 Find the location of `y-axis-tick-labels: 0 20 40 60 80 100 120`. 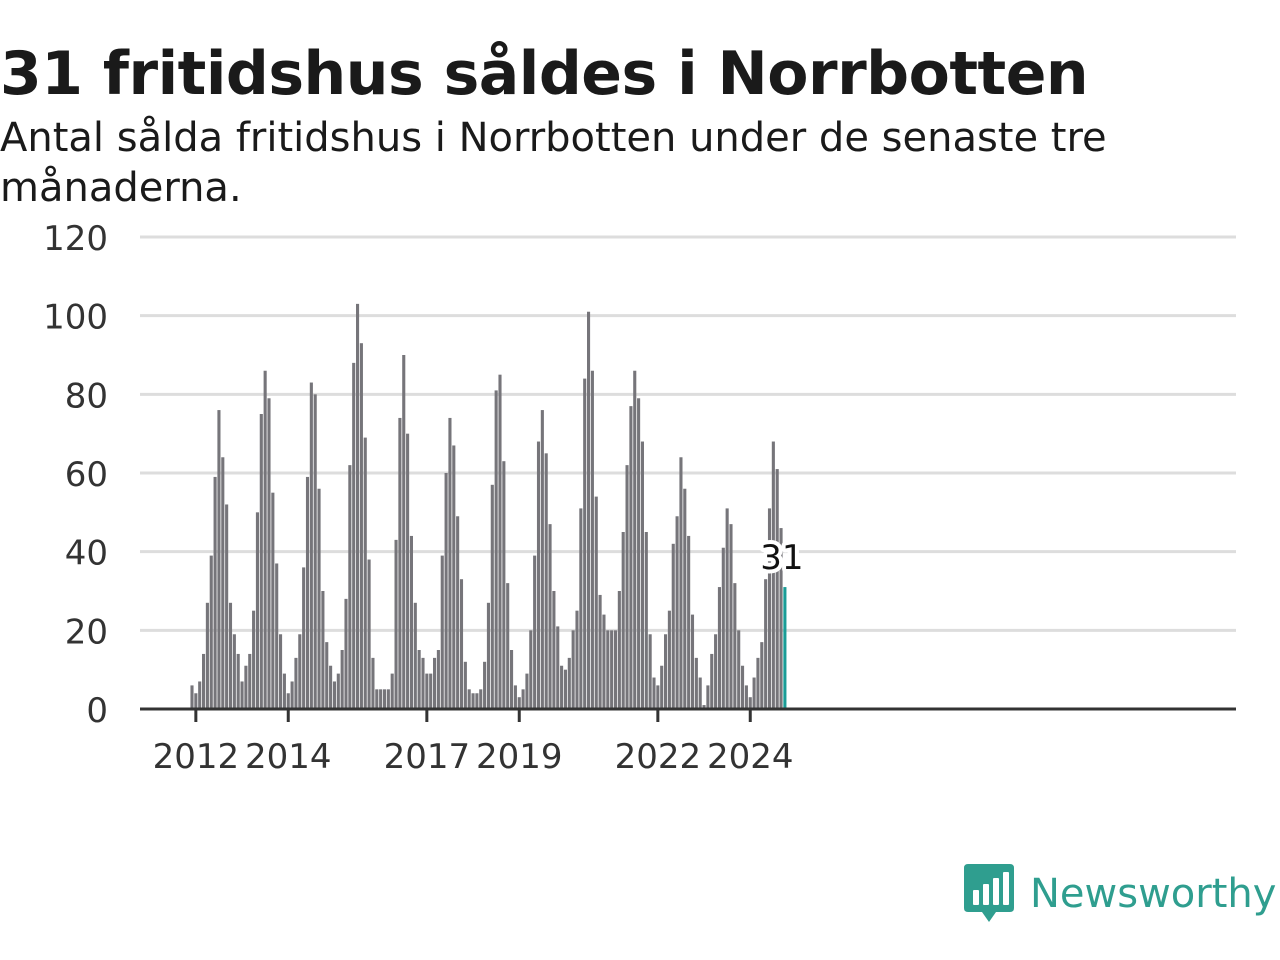

y-axis-tick-labels: 0 20 40 60 80 100 120 is located at coordinates (75, 475).